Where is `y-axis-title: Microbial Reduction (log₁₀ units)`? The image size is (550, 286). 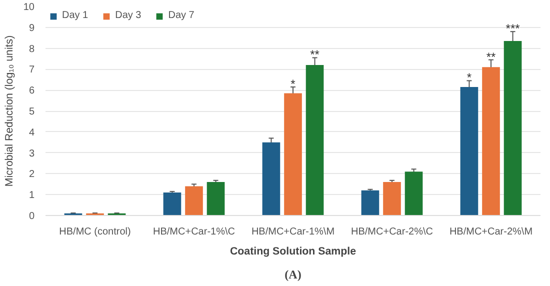
y-axis-title: Microbial Reduction (log₁₀ units) is located at coordinates (9, 111).